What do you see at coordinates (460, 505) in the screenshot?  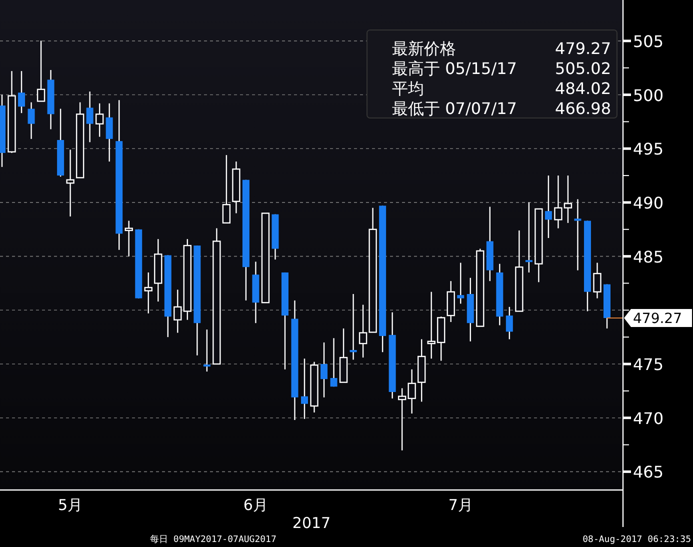 I see `x-tick-label: 7月` at bounding box center [460, 505].